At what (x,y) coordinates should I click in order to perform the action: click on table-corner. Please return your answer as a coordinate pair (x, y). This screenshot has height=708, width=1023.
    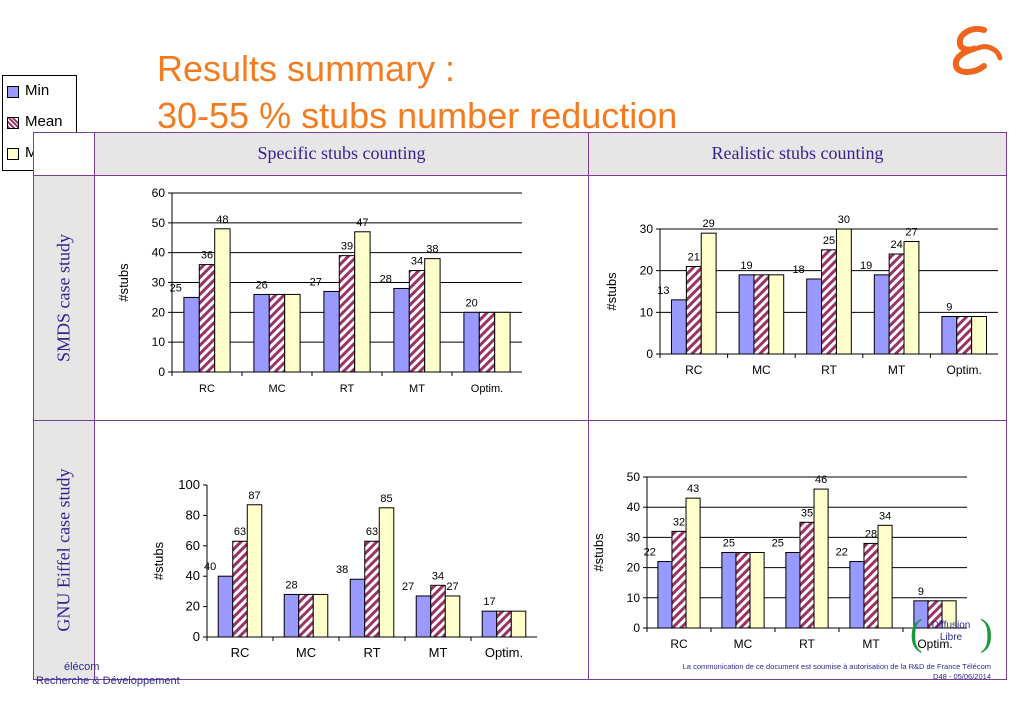
    Looking at the image, I should click on (64, 154).